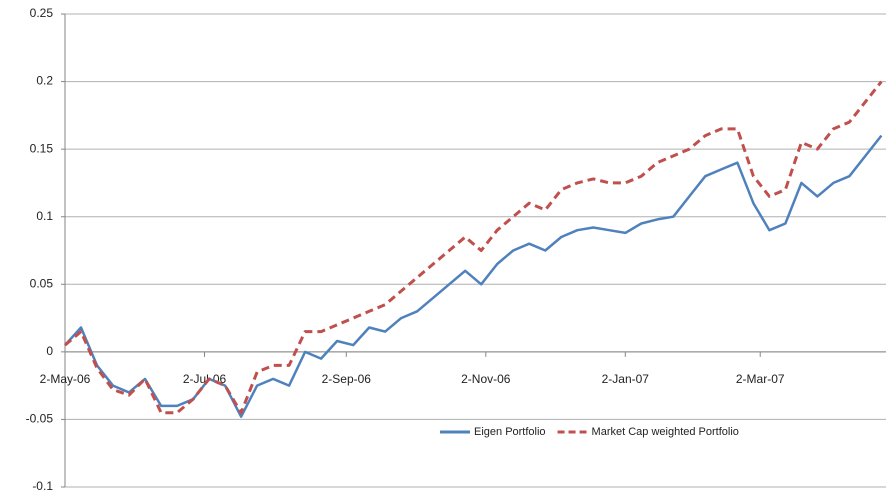 The width and height of the screenshot is (888, 495). Describe the element at coordinates (40, 419) in the screenshot. I see `y-tick-label: -0.05` at that location.